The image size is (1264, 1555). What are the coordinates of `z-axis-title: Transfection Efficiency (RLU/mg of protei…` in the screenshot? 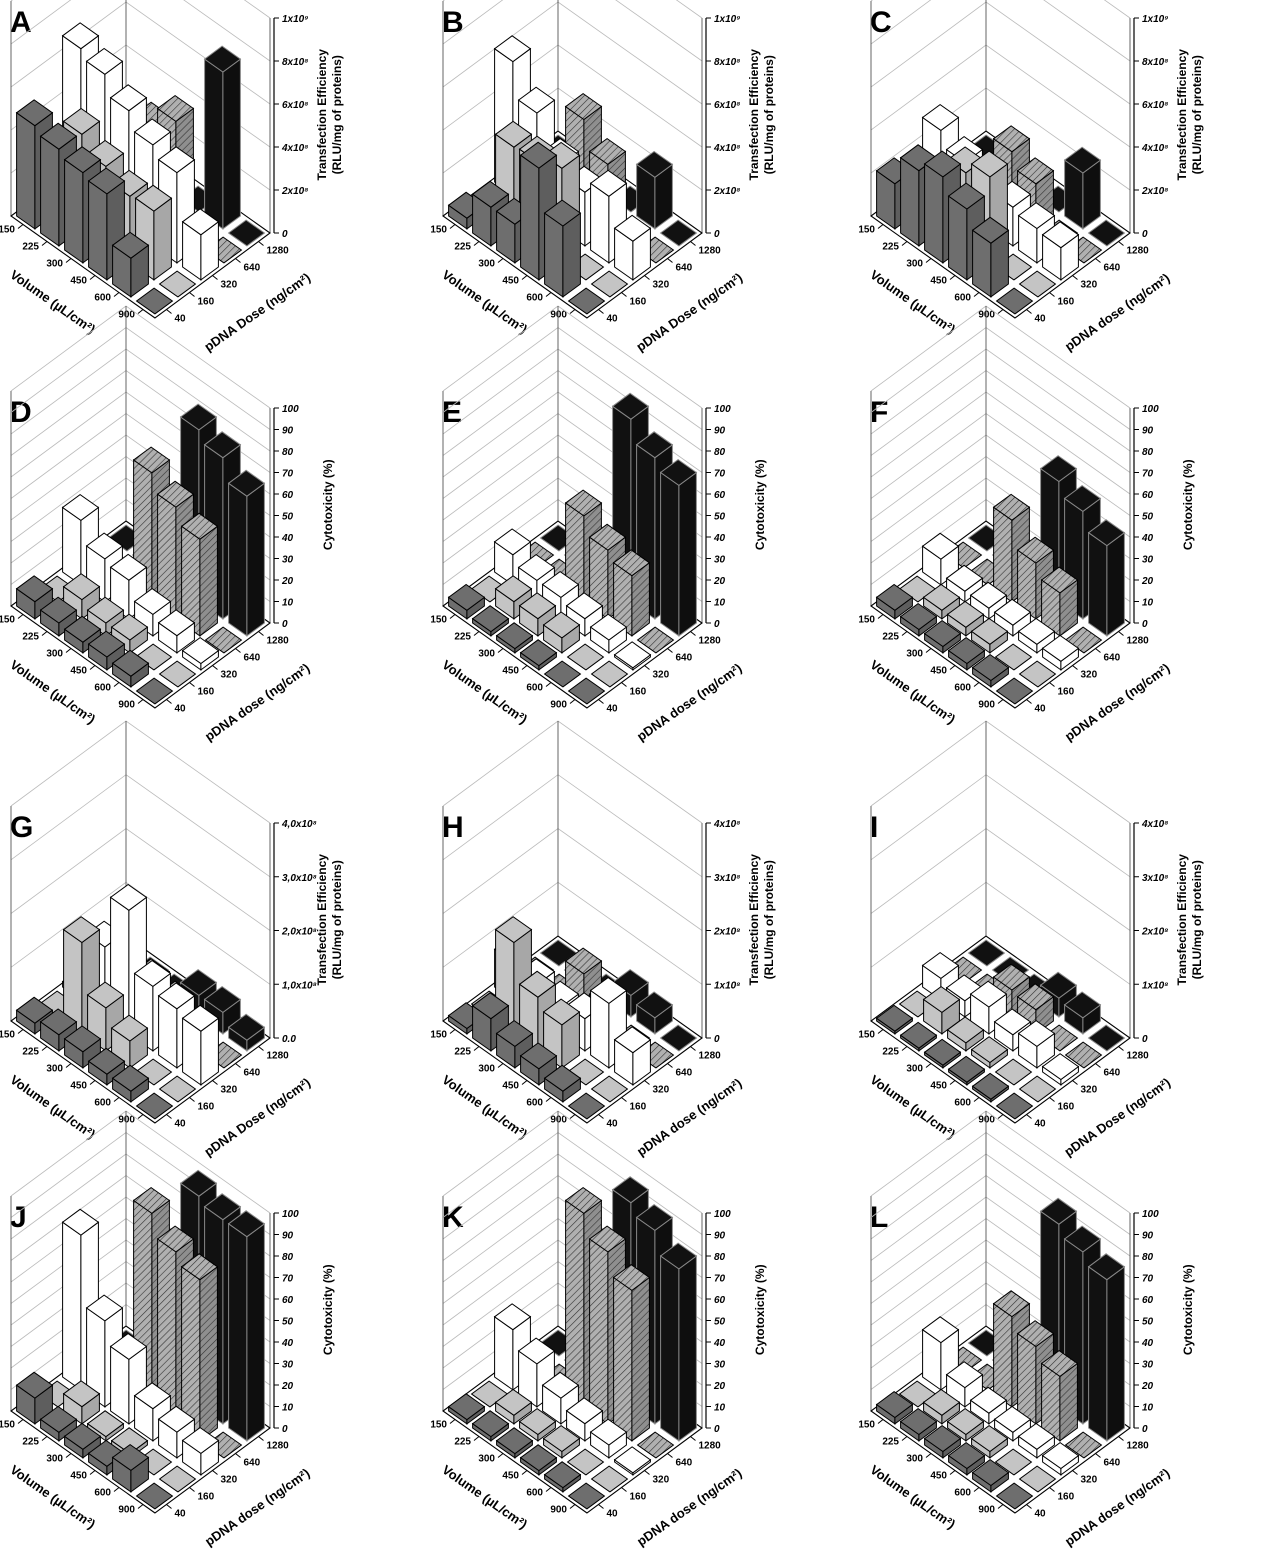 It's located at (1189, 115).